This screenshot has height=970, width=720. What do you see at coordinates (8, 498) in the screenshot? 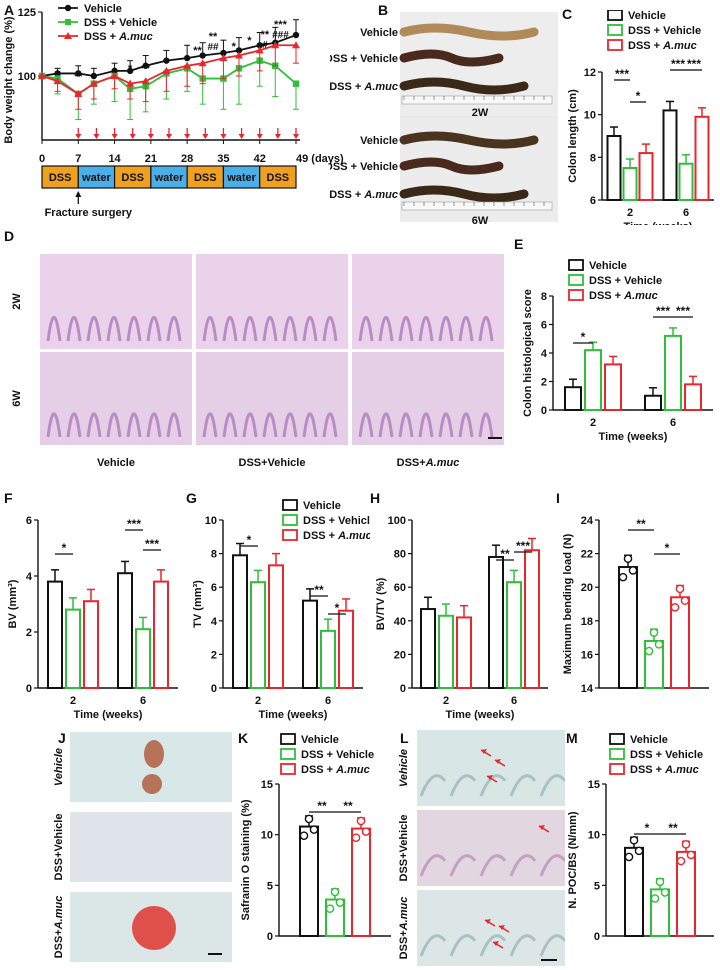
I see `panel-label-f: F` at bounding box center [8, 498].